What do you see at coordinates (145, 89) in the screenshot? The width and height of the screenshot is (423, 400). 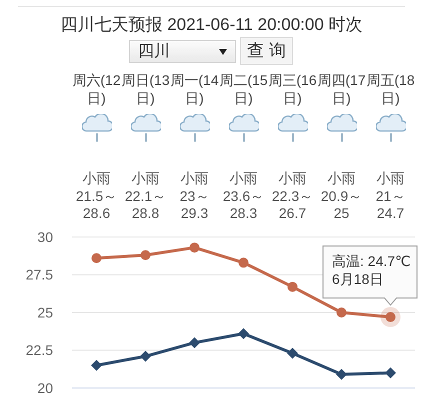 I see `text: 周日(13日)` at bounding box center [145, 89].